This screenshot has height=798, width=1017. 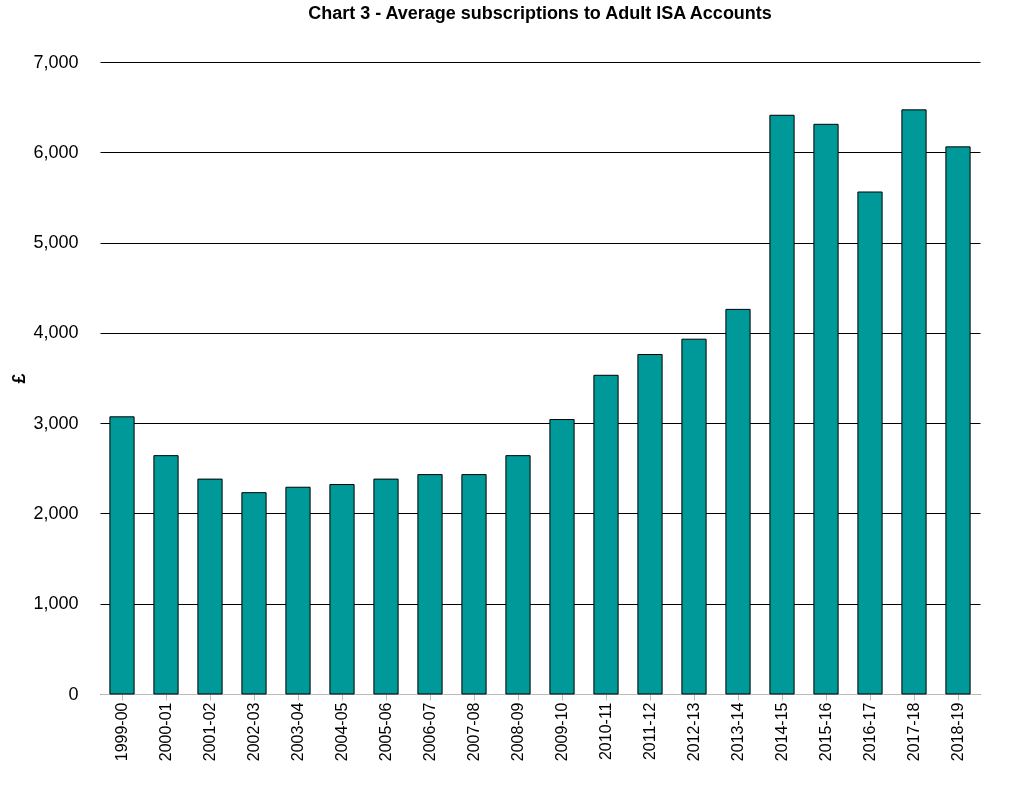 What do you see at coordinates (56, 332) in the screenshot?
I see `y-tick-label: 4,000` at bounding box center [56, 332].